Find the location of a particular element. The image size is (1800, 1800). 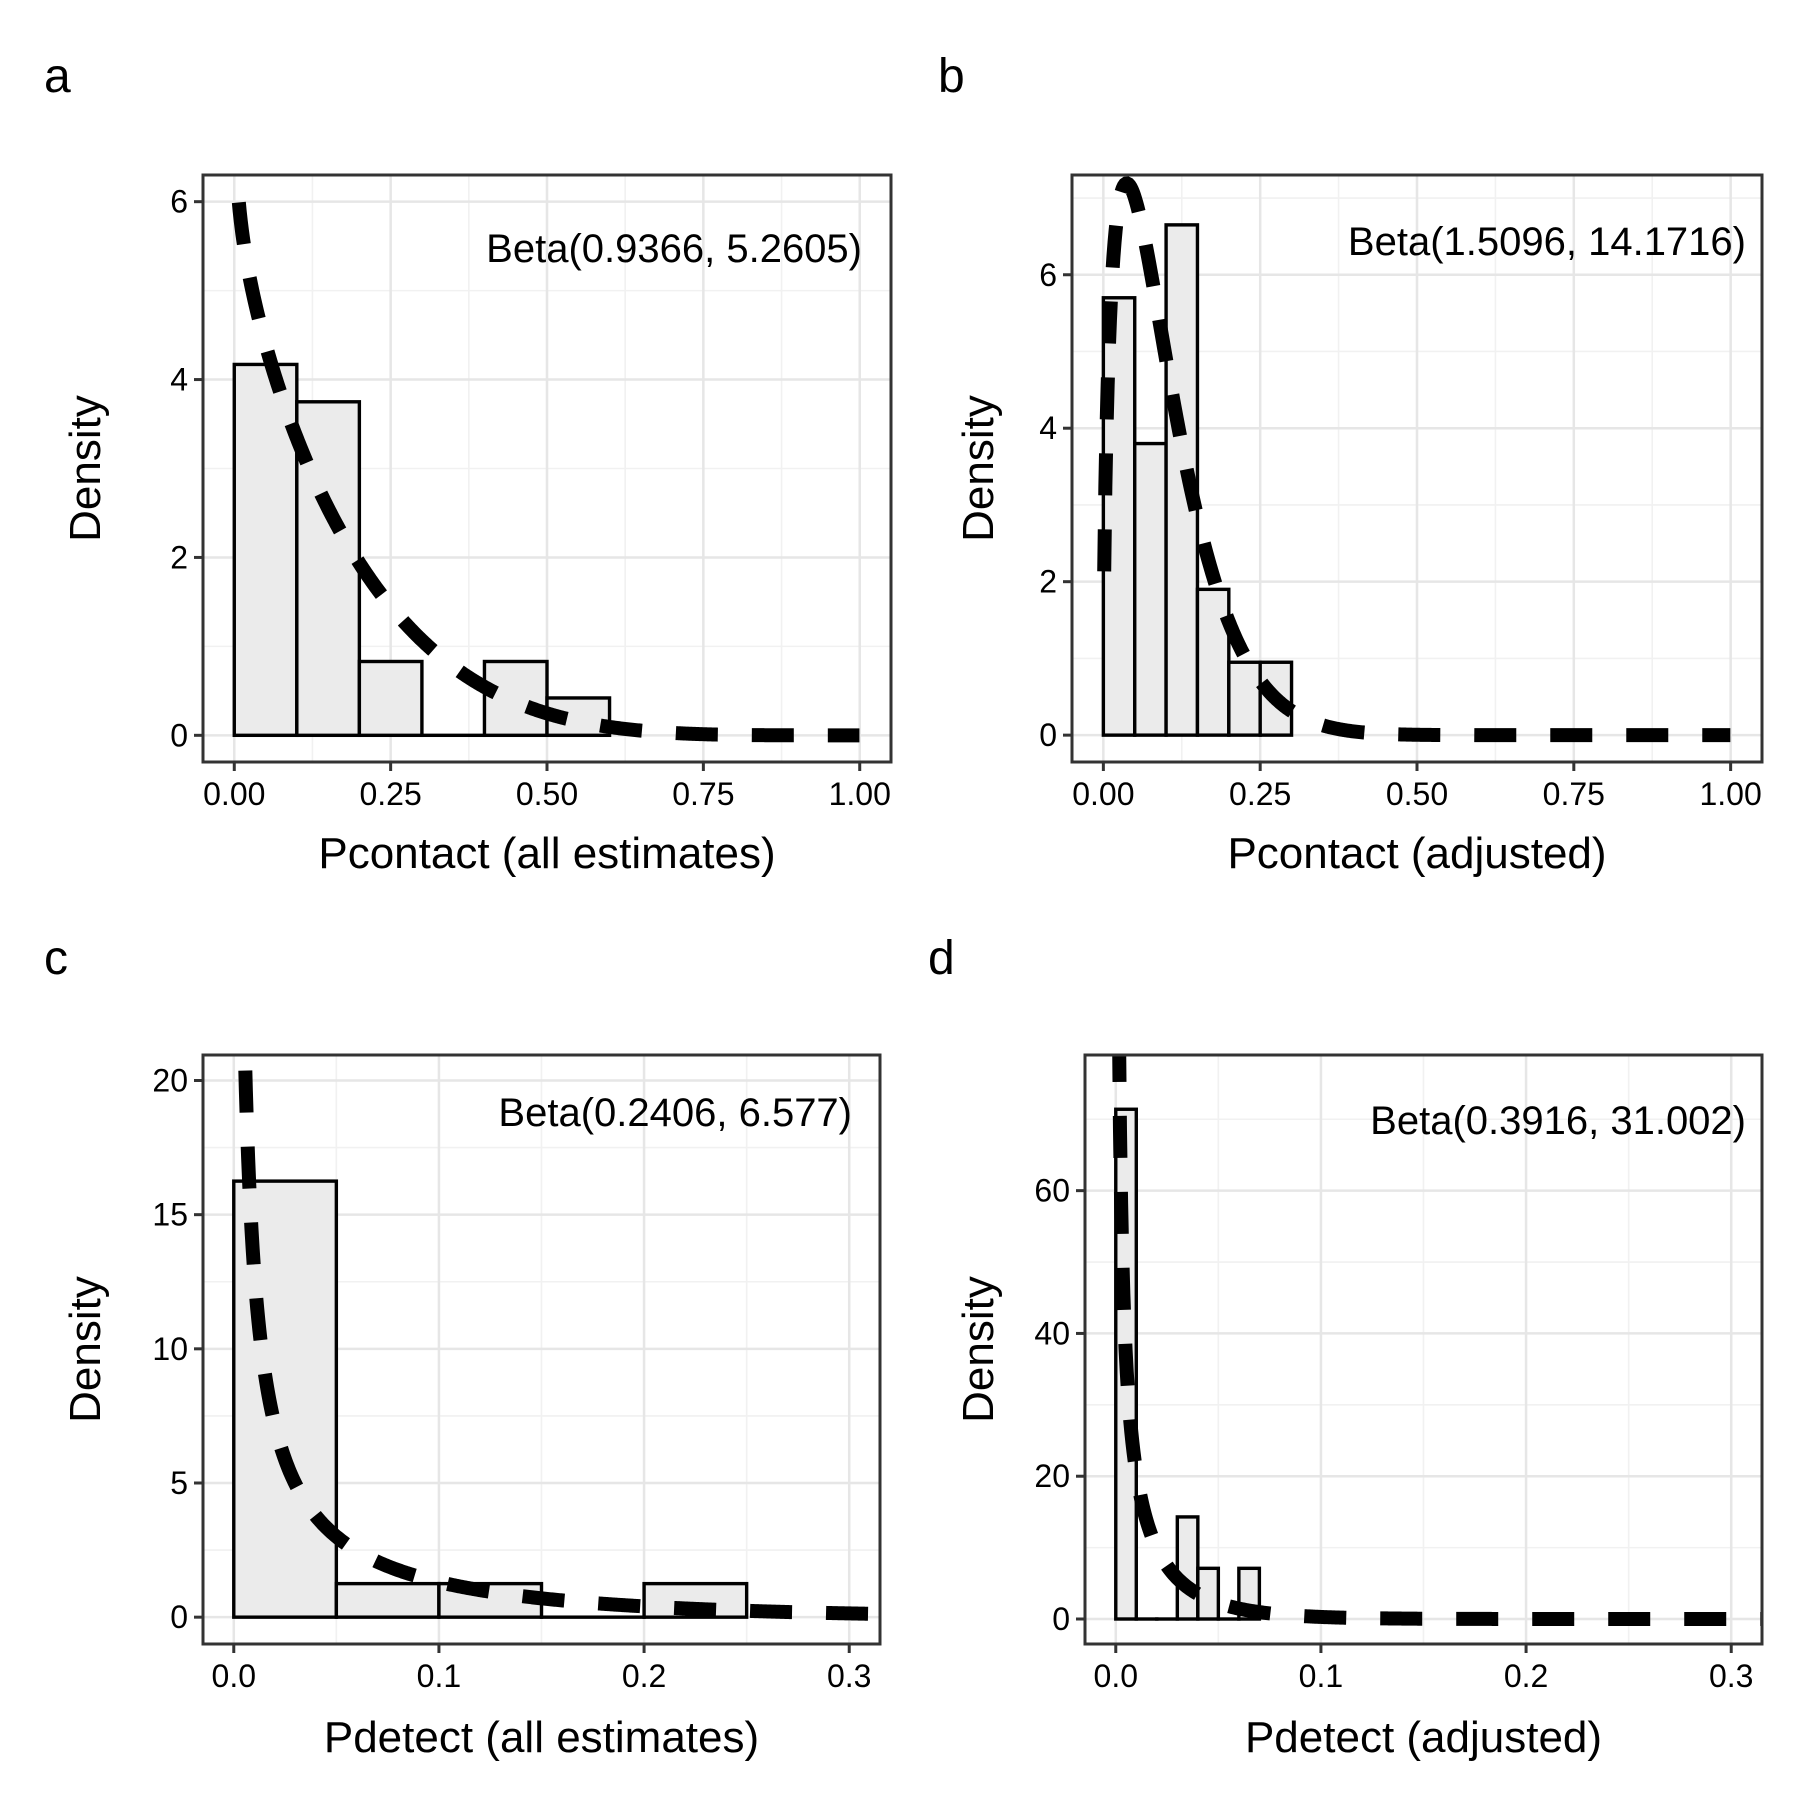

grid is located at coordinates (1423, 1349).